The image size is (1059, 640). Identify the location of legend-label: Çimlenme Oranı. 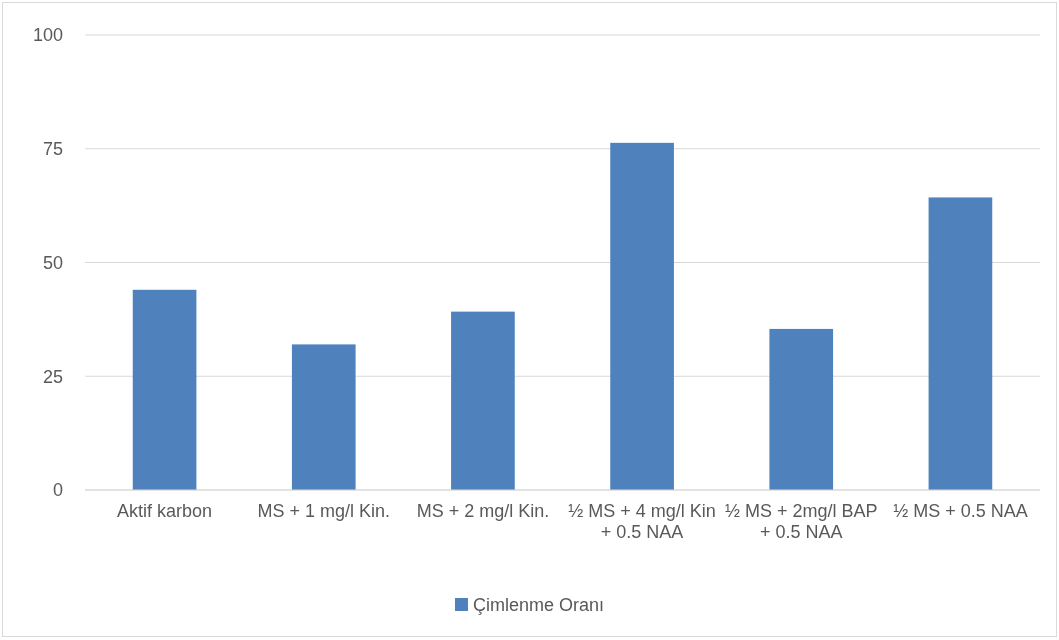
(538, 605).